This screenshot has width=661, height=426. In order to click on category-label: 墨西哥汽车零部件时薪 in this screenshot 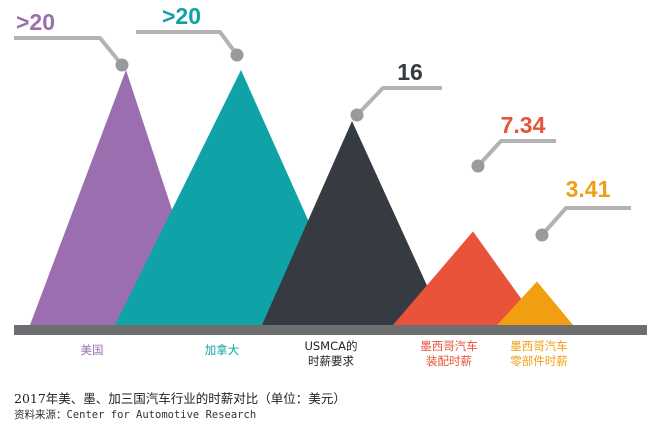, I will do `click(539, 353)`.